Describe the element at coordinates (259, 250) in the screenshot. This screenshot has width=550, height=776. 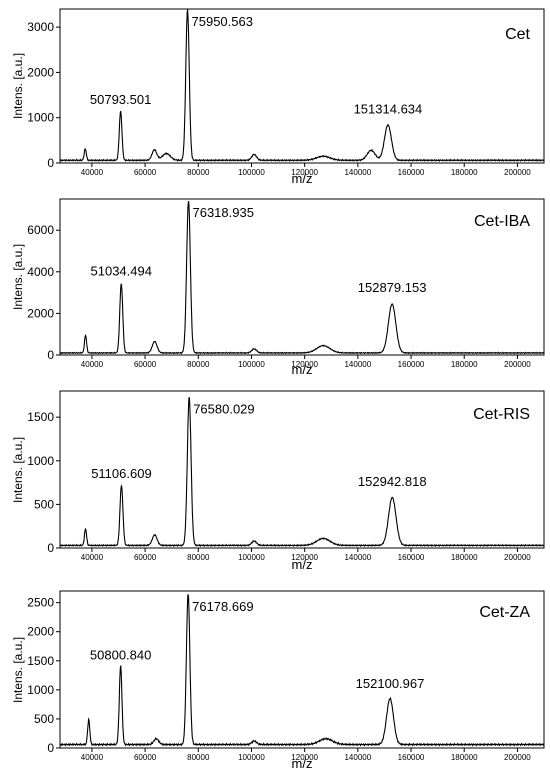
I see `peak-labels: 51034.494 76318.935 152879.153` at that location.